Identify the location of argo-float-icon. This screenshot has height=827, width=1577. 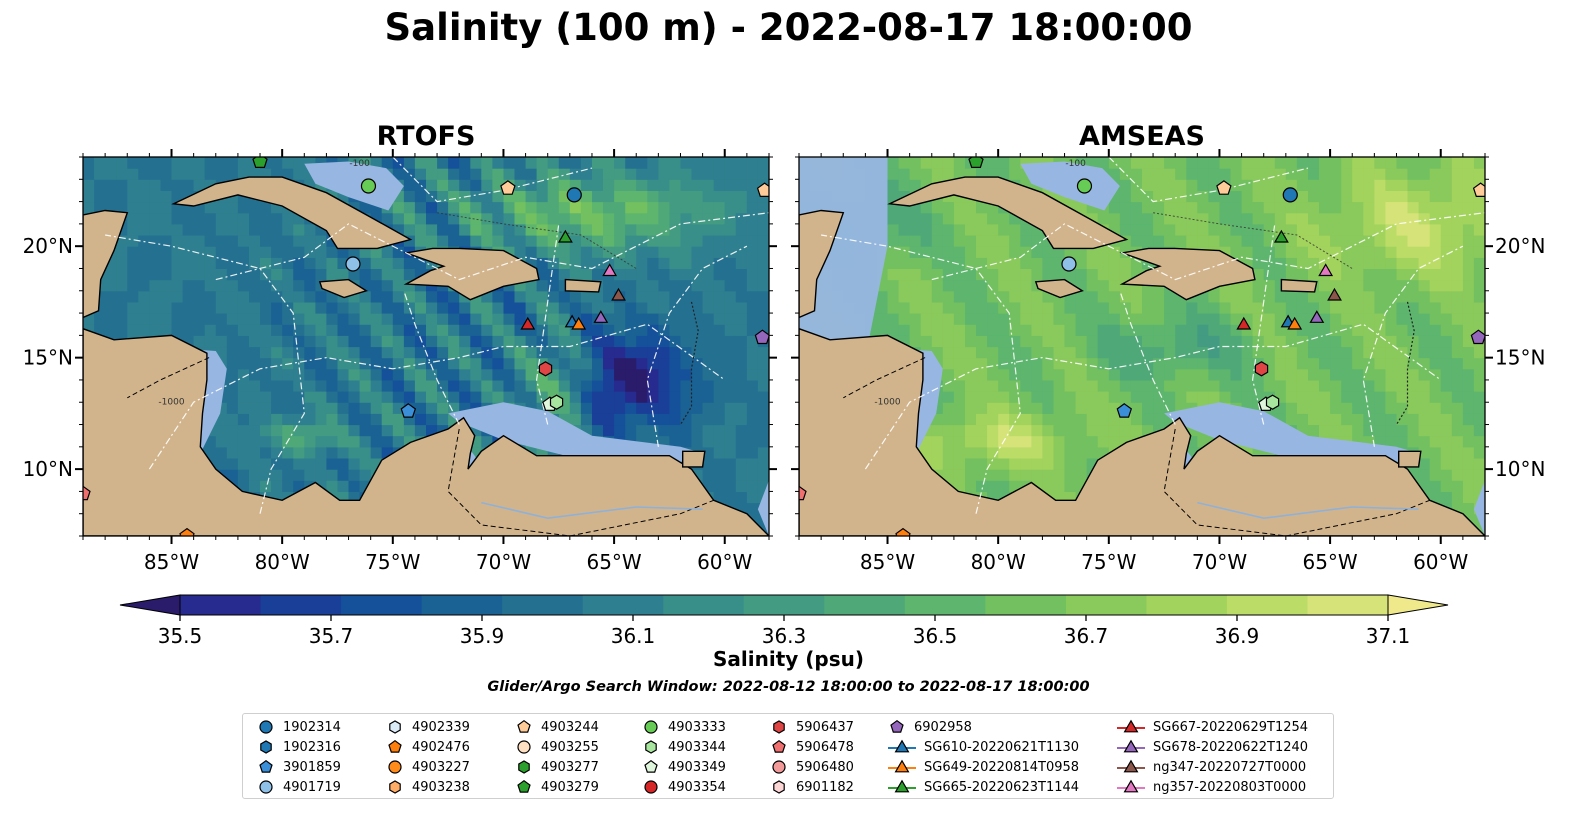
(651, 766).